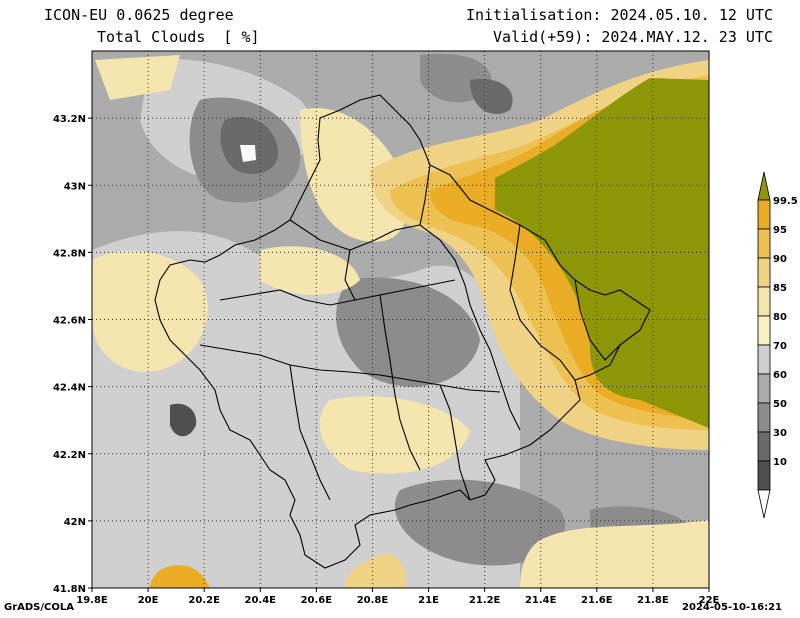 Image resolution: width=800 pixels, height=618 pixels. Describe the element at coordinates (69, 253) in the screenshot. I see `lat-tick-label: 42.8N` at that location.